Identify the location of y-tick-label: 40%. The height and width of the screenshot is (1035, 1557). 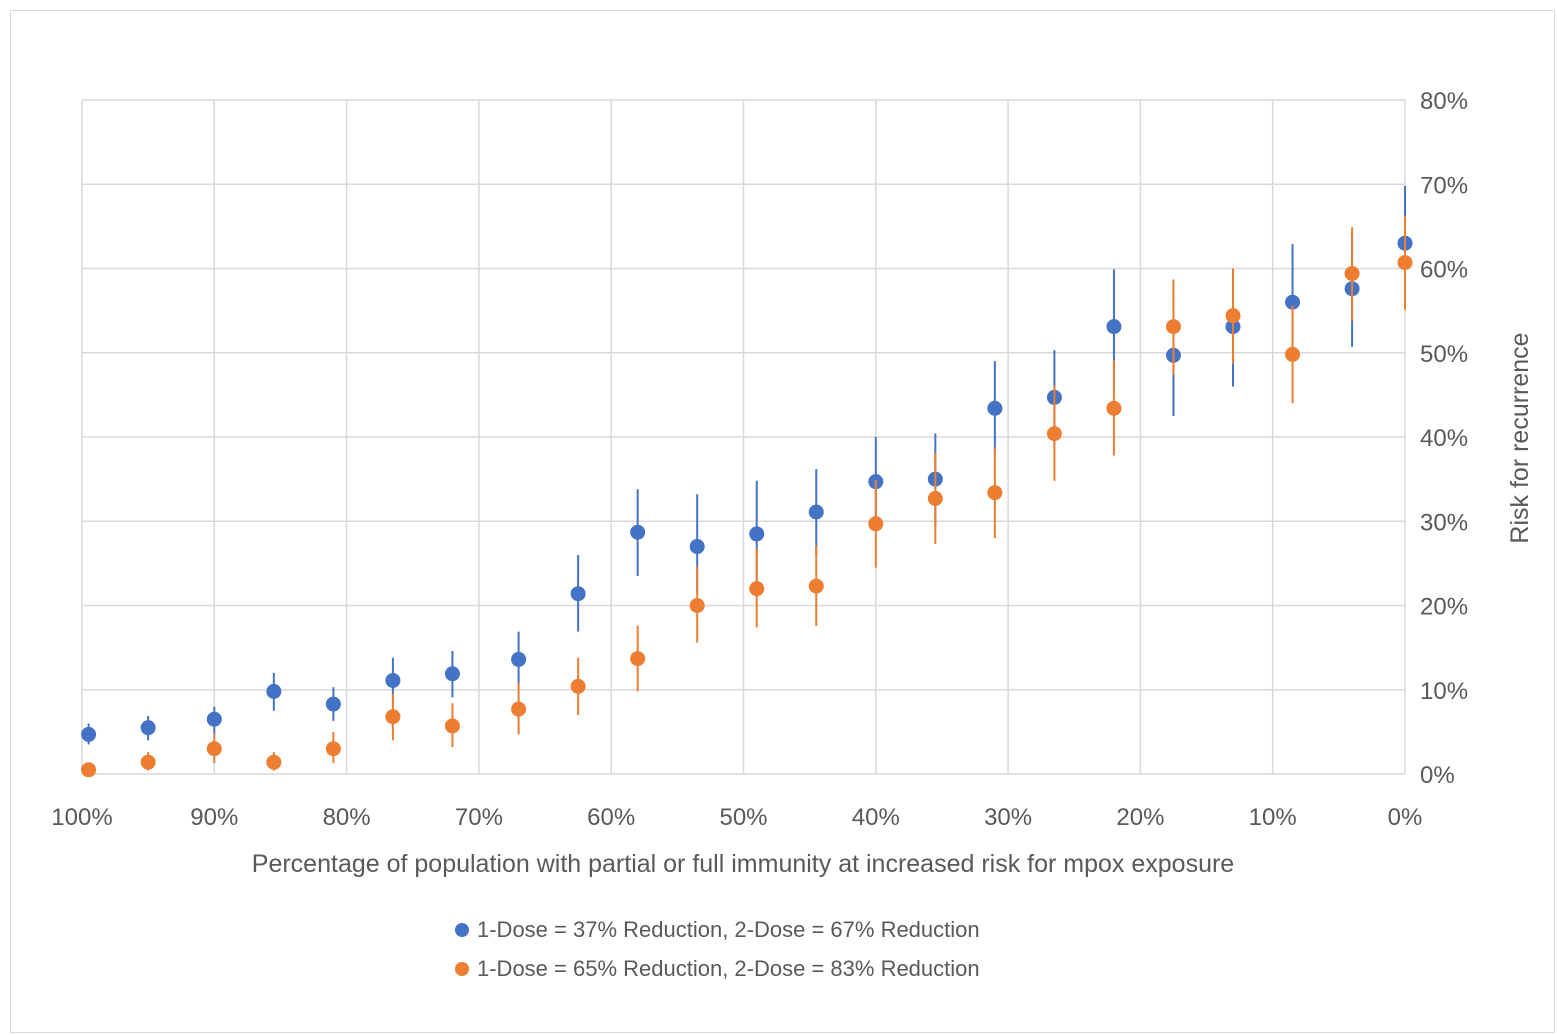
(1444, 438).